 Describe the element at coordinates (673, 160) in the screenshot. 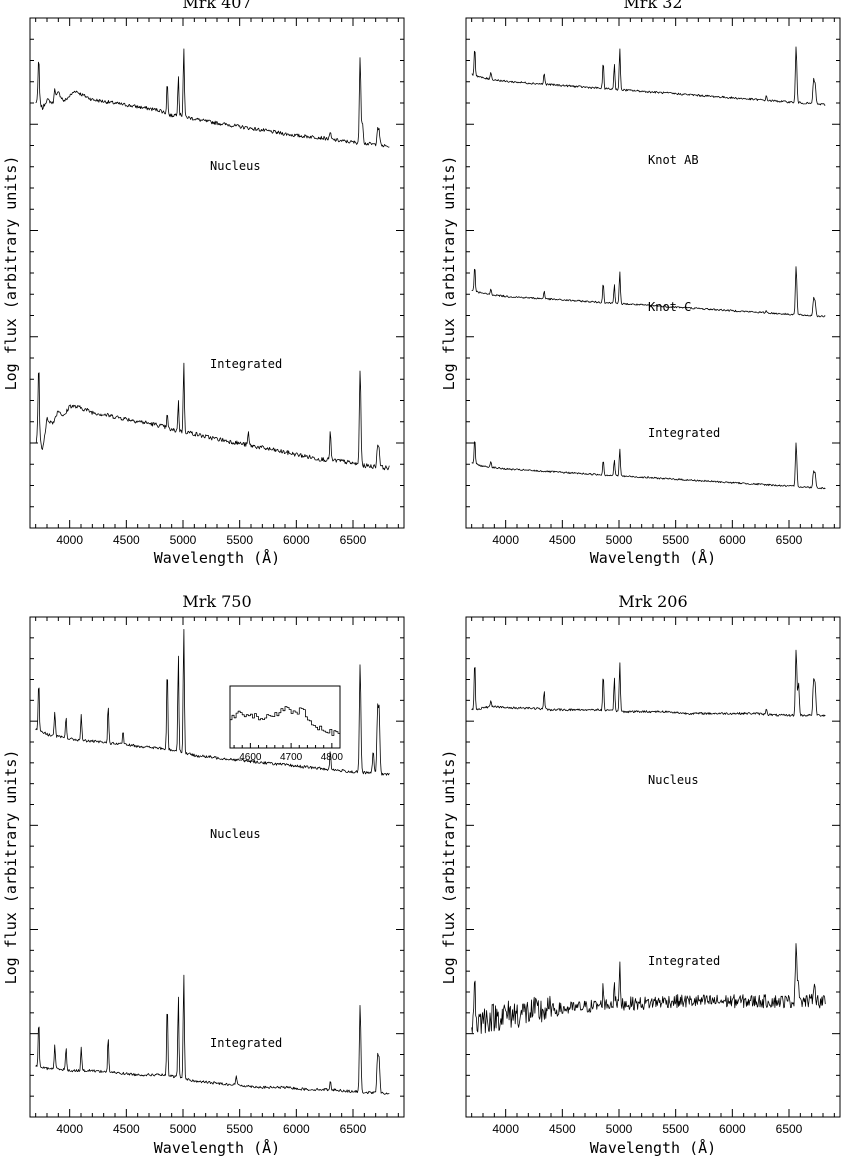

I see `series-label: Knot AB` at that location.